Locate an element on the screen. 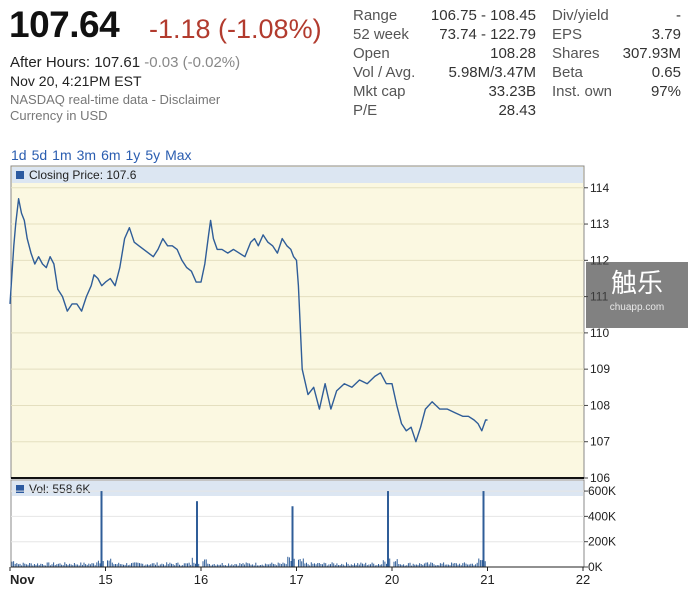 The width and height of the screenshot is (688, 591). stat-label: Open is located at coordinates (371, 53).